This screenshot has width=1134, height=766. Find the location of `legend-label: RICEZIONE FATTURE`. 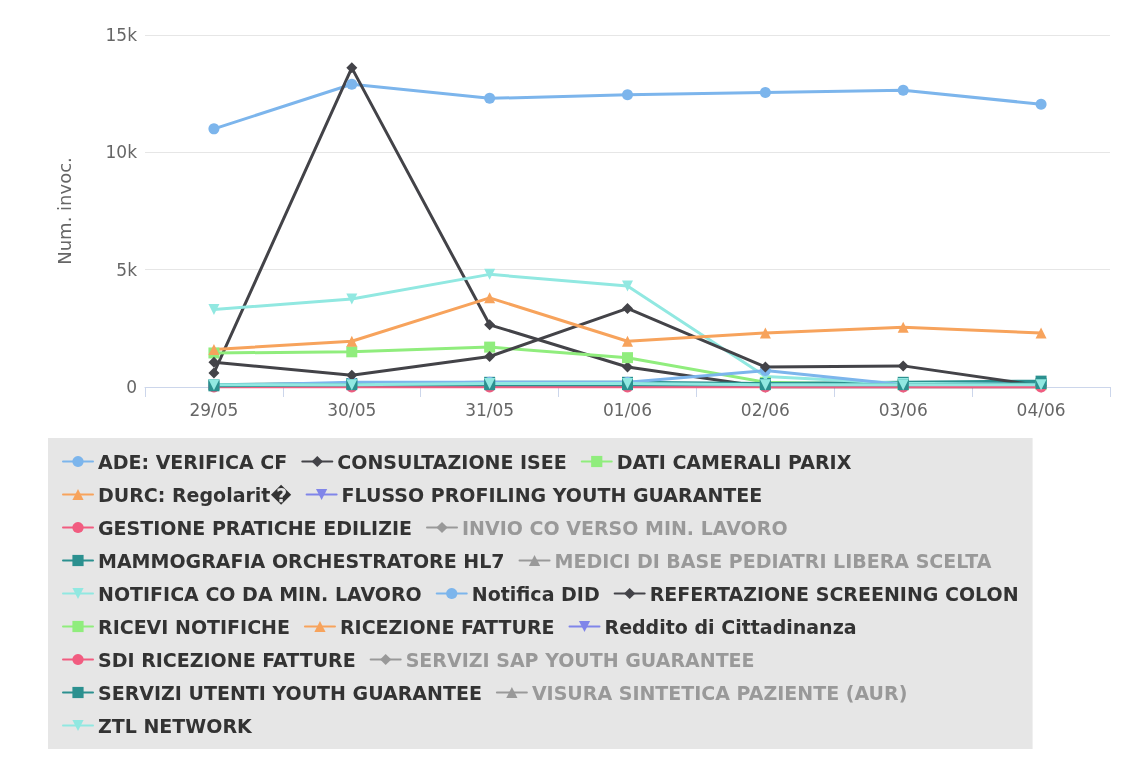

legend-label: RICEZIONE FATTURE is located at coordinates (447, 626).